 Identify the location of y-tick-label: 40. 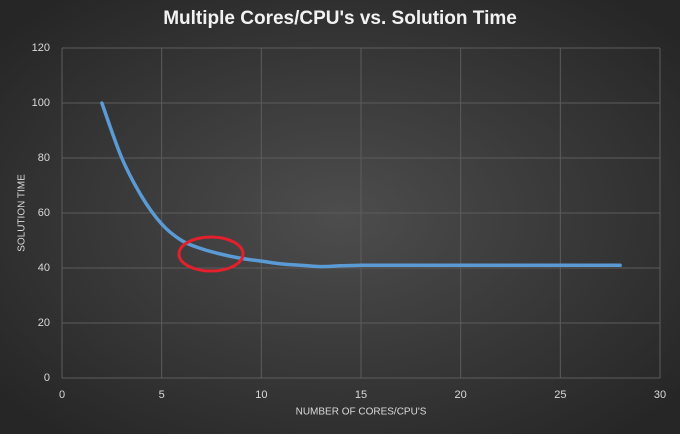
(44, 268).